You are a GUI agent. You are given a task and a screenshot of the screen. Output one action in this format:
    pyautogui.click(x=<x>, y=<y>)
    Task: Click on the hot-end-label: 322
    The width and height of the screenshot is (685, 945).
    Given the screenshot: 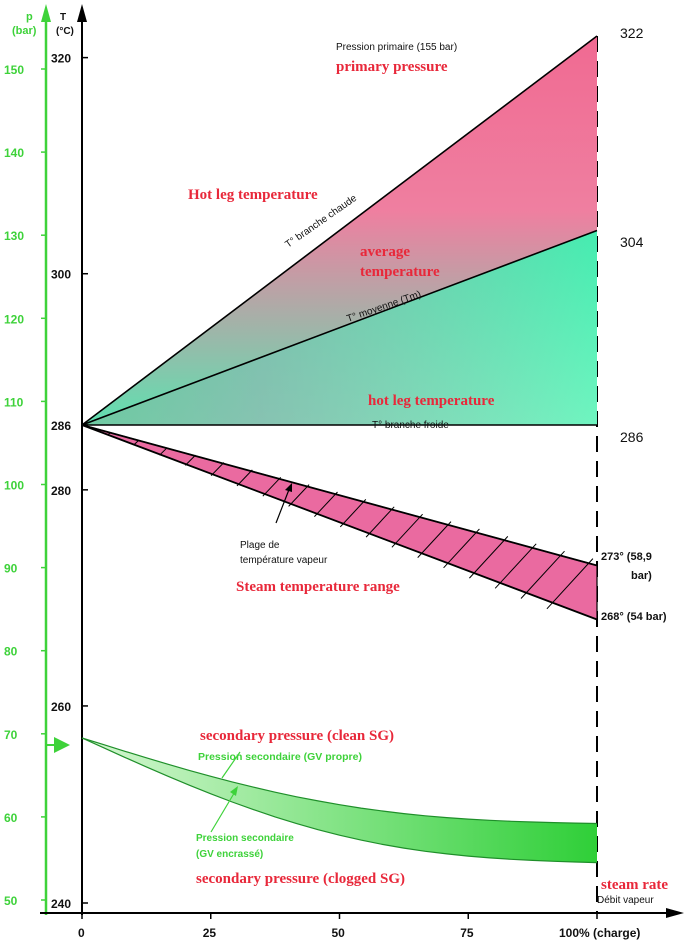 What is the action you would take?
    pyautogui.click(x=632, y=33)
    